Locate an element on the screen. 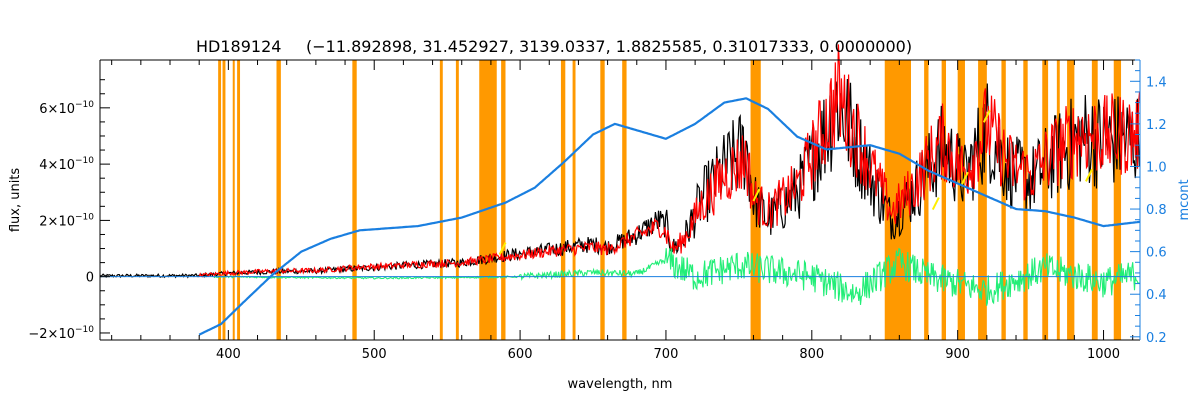 This screenshot has width=1200, height=400. y2-tick-label: 1.4 is located at coordinates (1156, 82).